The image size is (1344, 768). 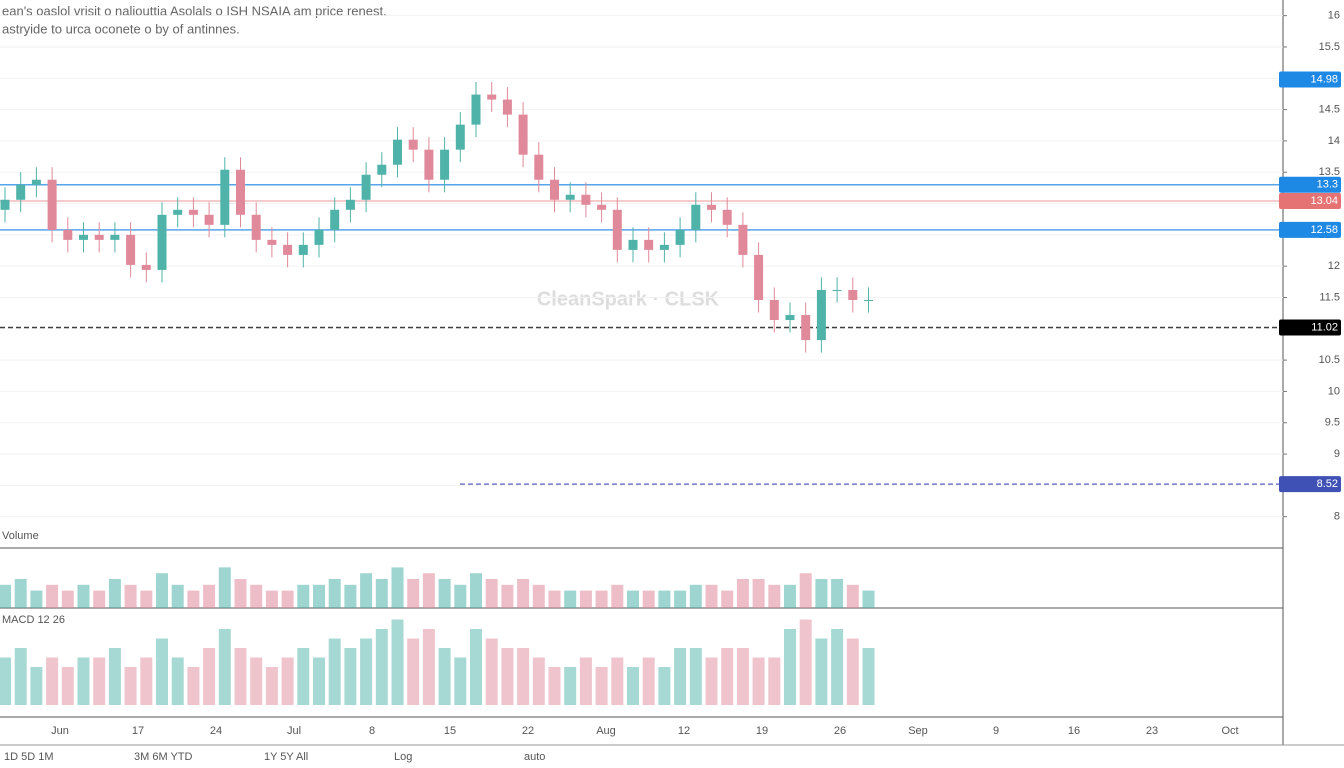 What do you see at coordinates (1329, 360) in the screenshot?
I see `y-tick-label: 10.5` at bounding box center [1329, 360].